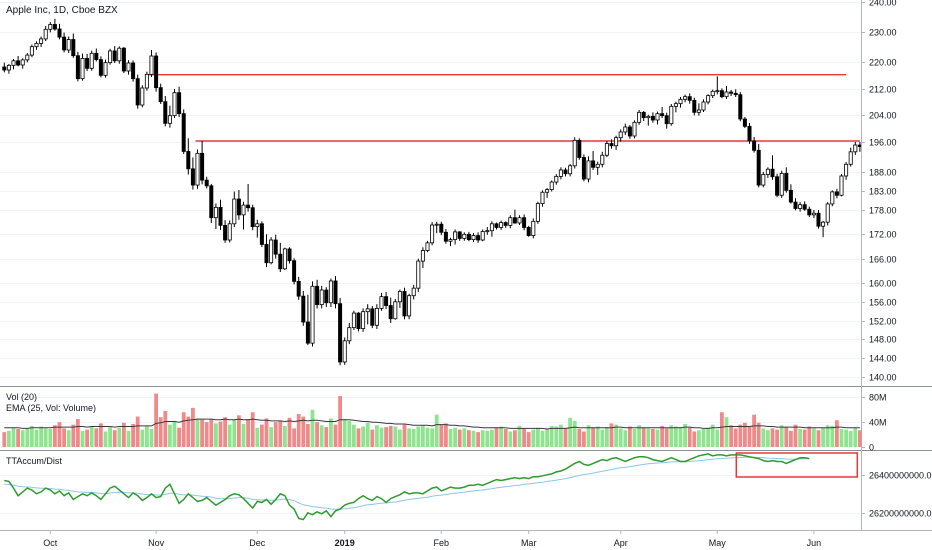  What do you see at coordinates (430, 494) in the screenshot?
I see `accum-gridlines` at bounding box center [430, 494].